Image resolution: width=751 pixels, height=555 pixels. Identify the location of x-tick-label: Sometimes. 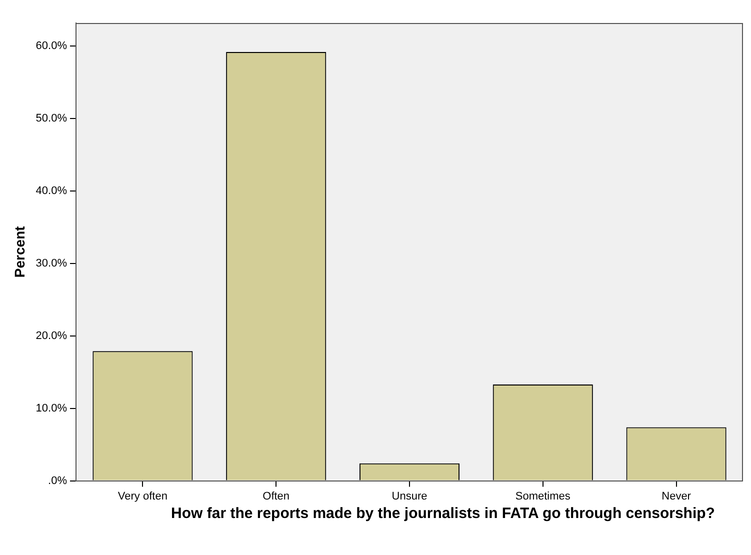
(543, 496).